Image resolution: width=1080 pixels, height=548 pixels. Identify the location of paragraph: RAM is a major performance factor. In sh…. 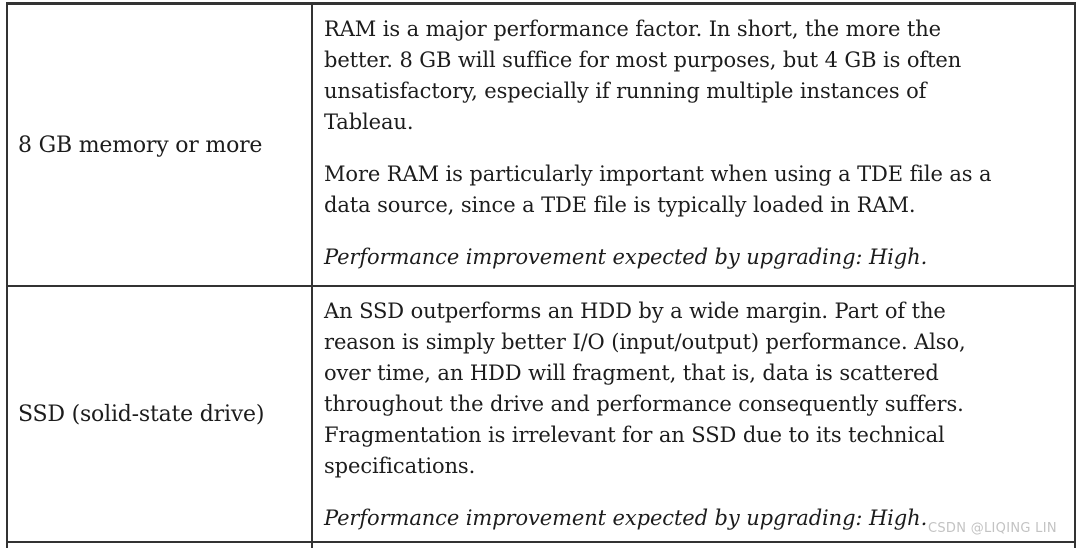
(643, 75).